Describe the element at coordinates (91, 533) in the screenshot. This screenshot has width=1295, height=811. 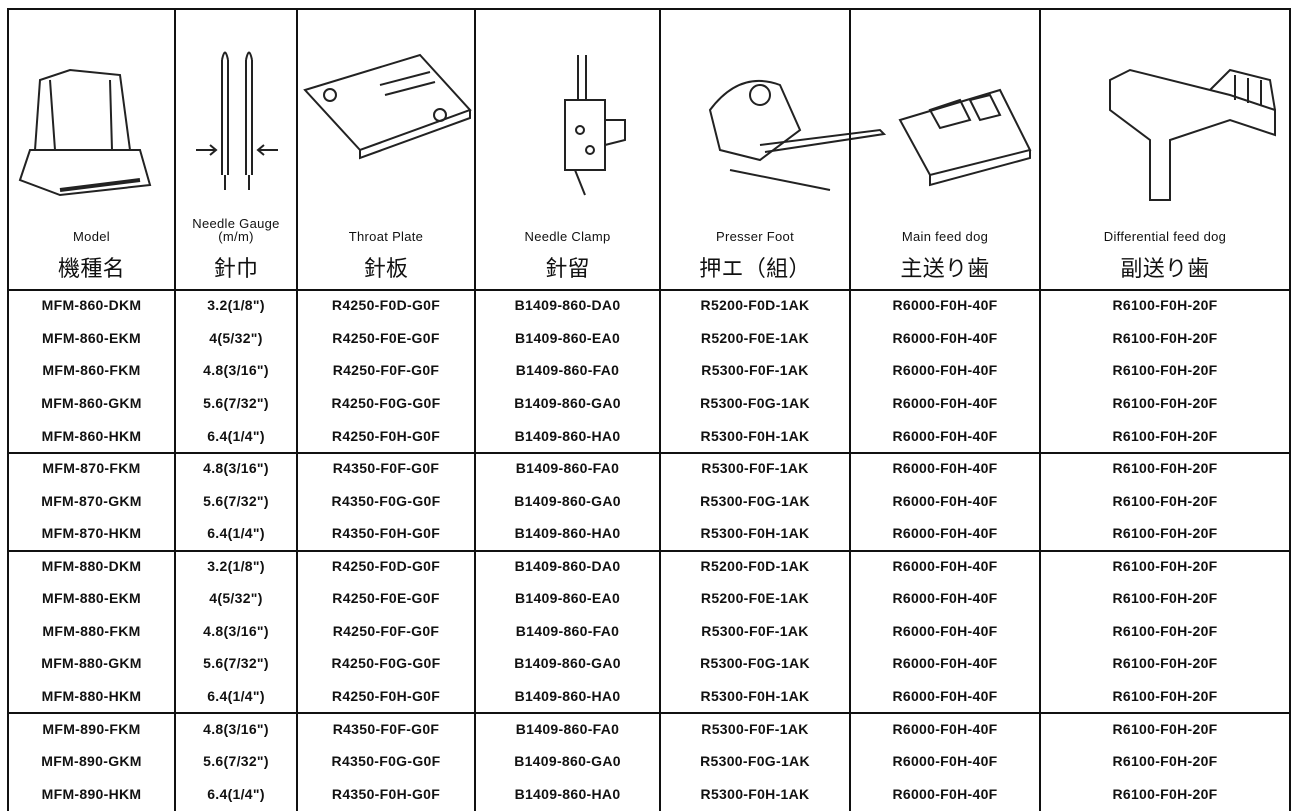
I see `table-cell: MFM-870-HKM` at that location.